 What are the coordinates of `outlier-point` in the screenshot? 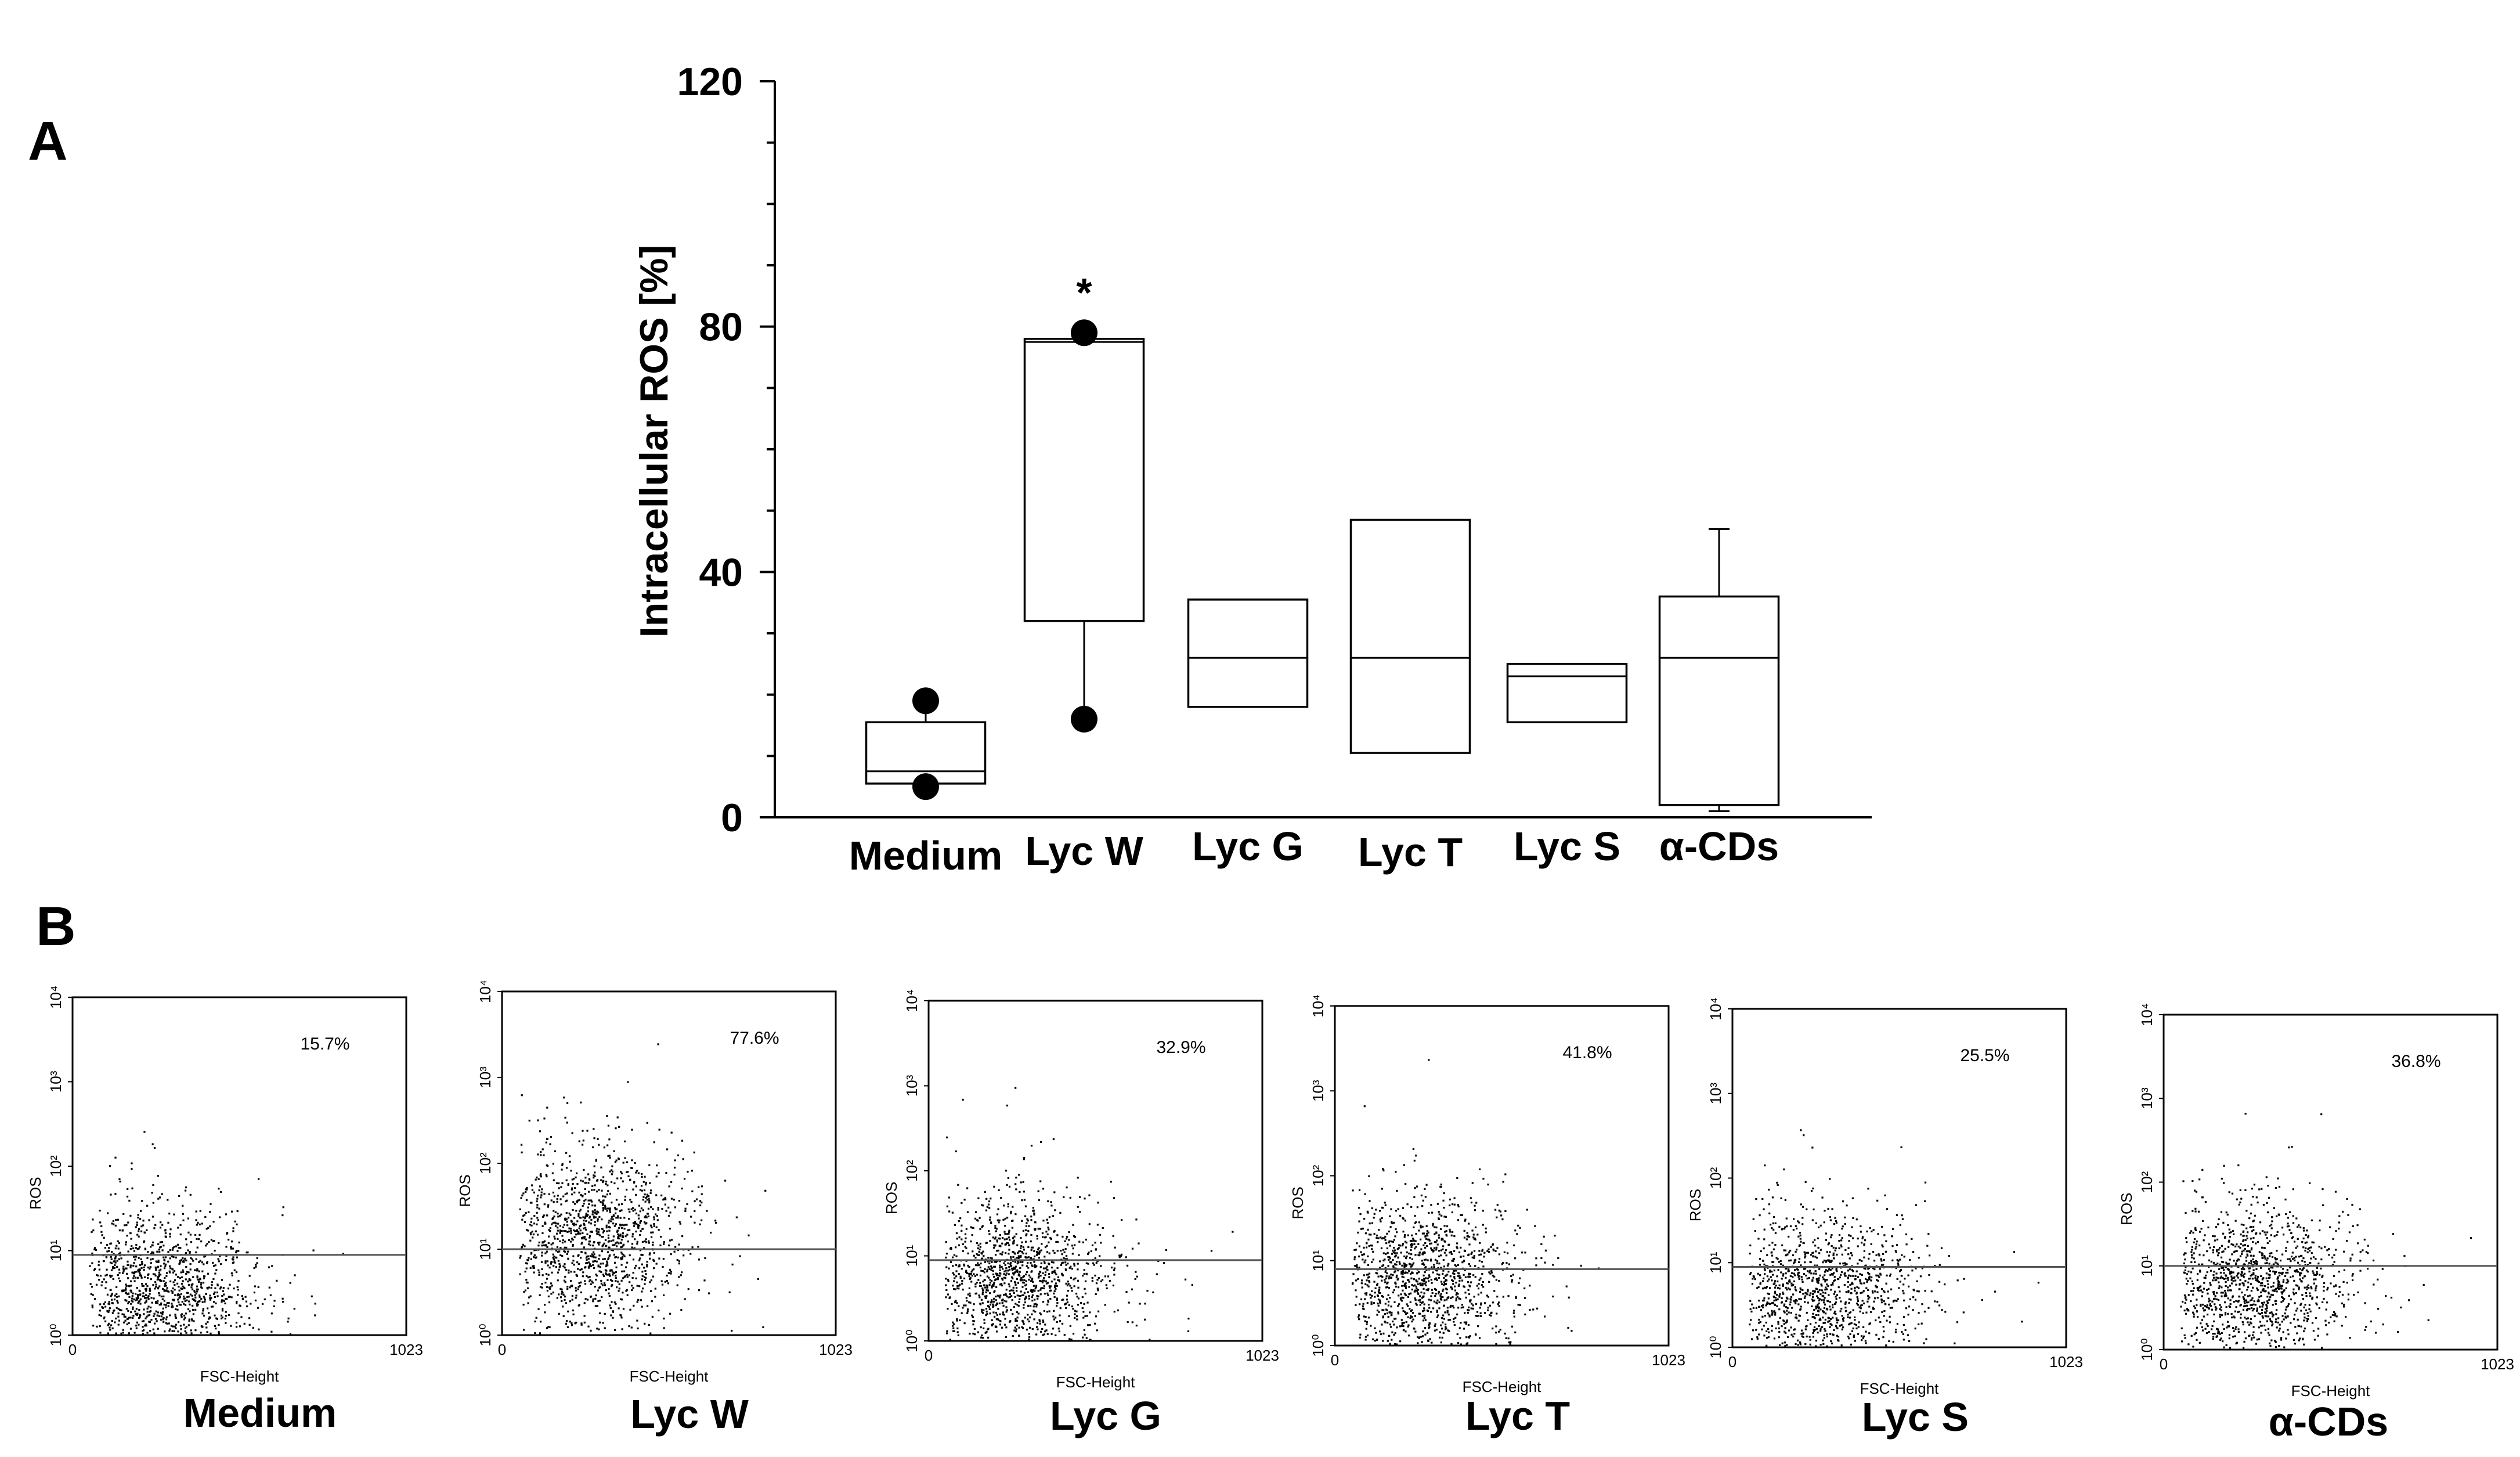 It's located at (1084, 333).